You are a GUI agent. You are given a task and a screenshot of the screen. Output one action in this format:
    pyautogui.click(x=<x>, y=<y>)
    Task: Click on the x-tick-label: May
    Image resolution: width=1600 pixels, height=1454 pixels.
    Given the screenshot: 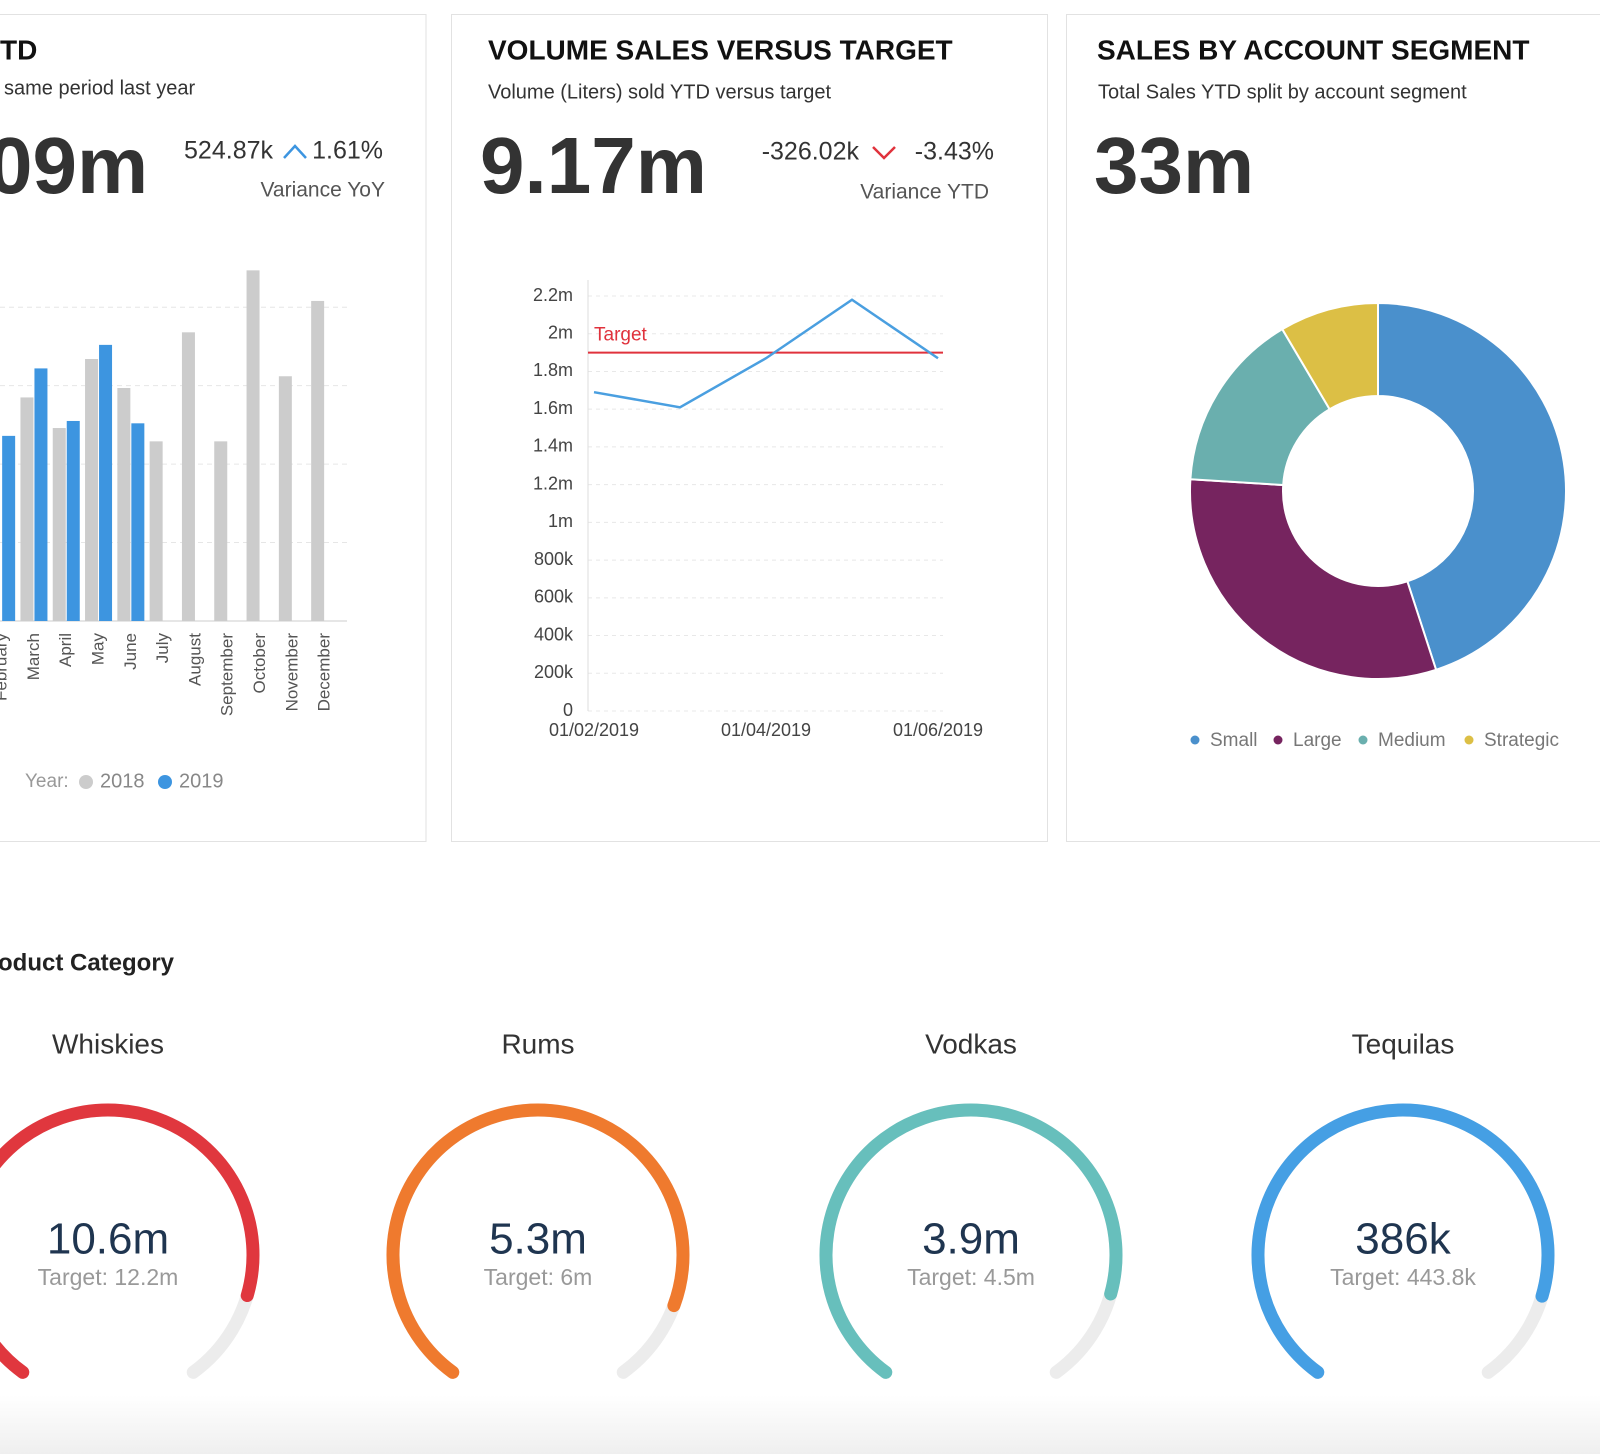 What is the action you would take?
    pyautogui.click(x=98, y=649)
    